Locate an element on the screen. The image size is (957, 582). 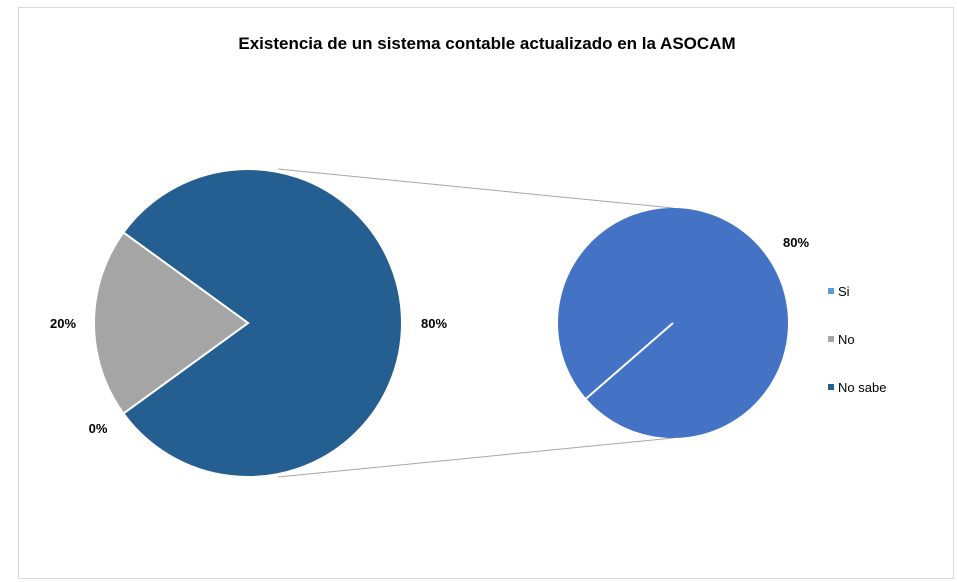
legend: Si No No sabe is located at coordinates (857, 356).